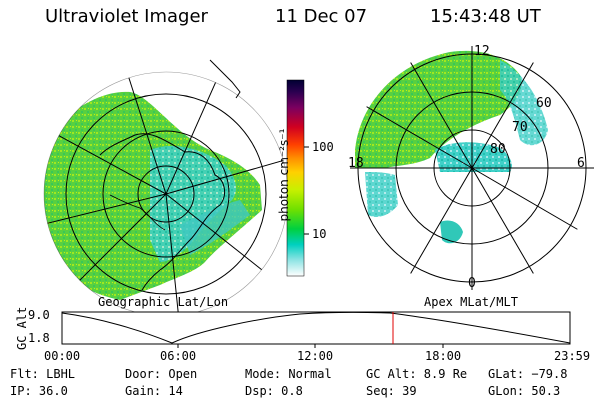 The image size is (600, 400). Describe the element at coordinates (473, 157) in the screenshot. I see `right-aurora-noon` at that location.